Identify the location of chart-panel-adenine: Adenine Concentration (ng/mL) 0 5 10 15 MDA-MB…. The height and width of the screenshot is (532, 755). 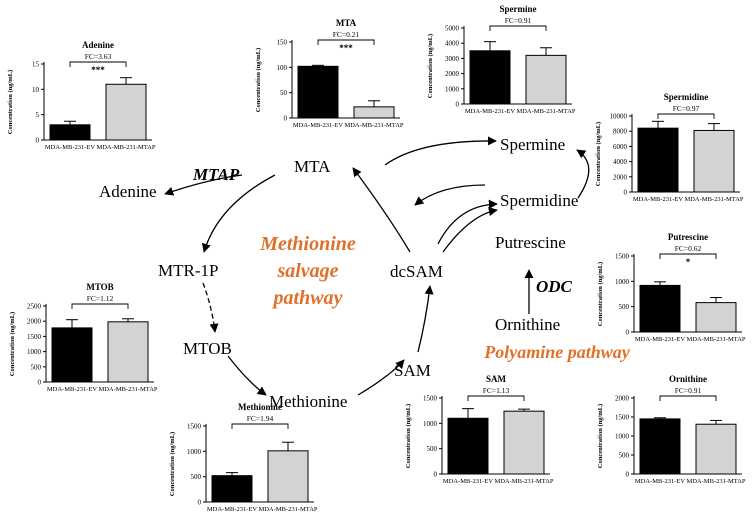
(81, 95).